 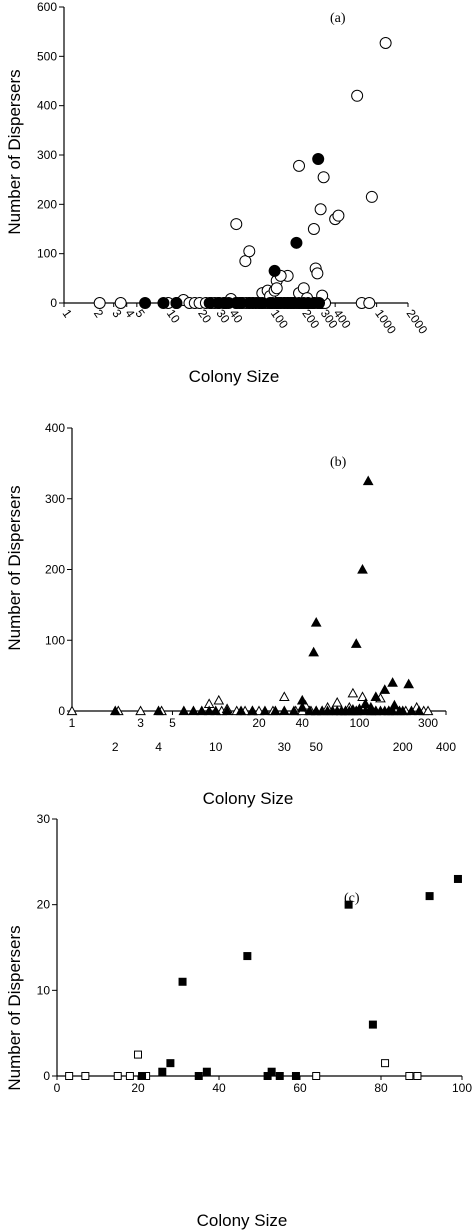 I want to click on x-tick-label: 0, so click(x=57, y=1088).